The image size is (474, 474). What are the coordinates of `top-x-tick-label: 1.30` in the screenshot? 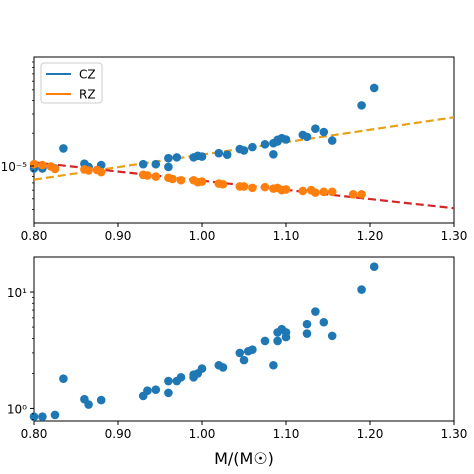 It's located at (454, 236).